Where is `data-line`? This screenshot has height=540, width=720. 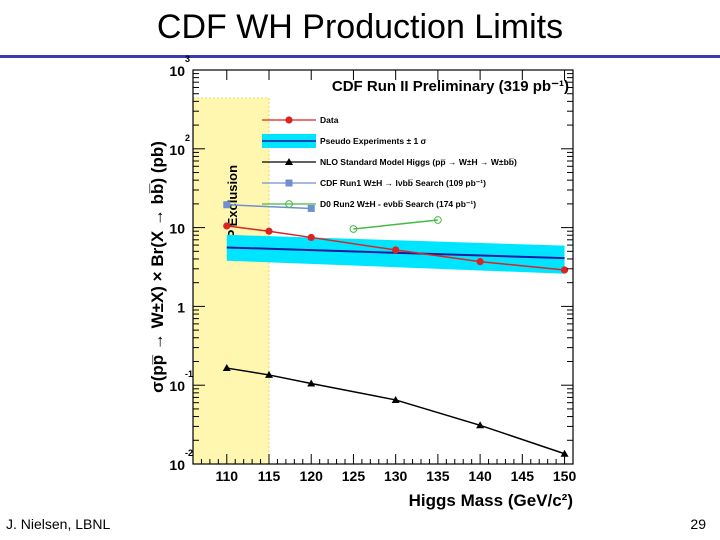 data-line is located at coordinates (395, 248).